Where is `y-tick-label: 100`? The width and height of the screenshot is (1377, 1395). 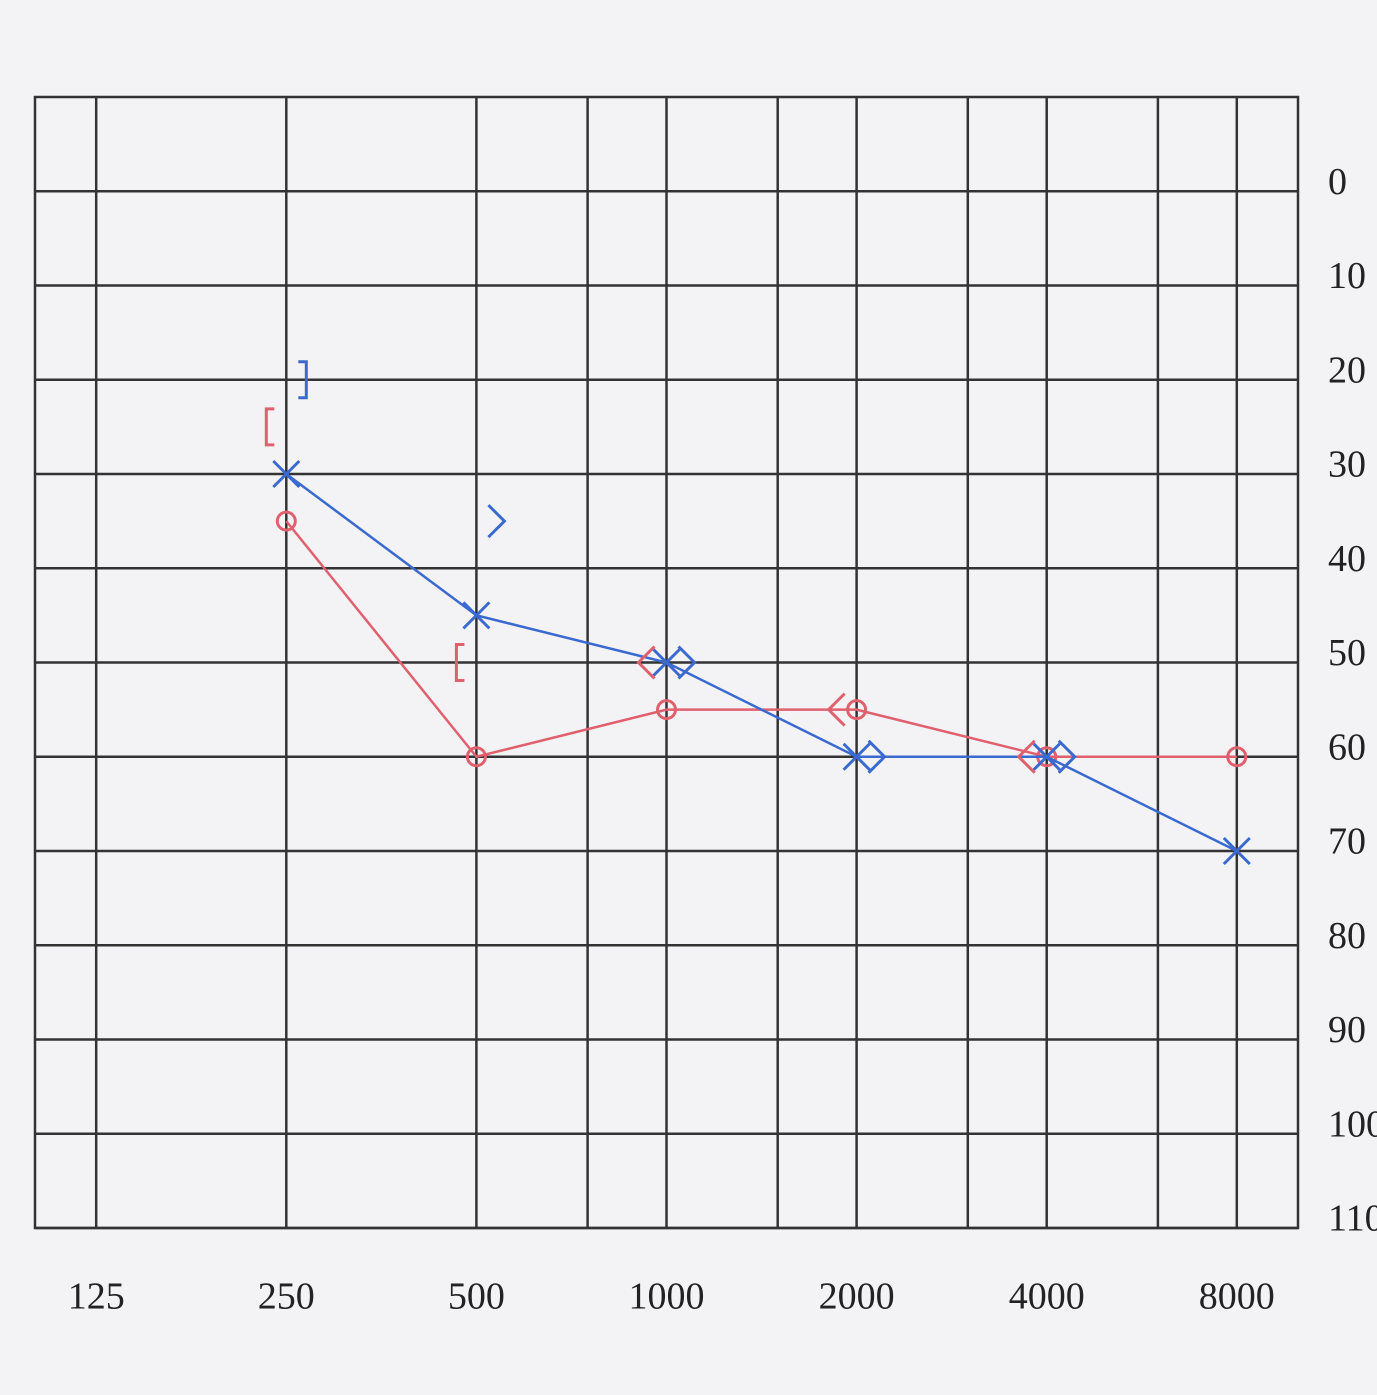 y-tick-label: 100 is located at coordinates (1352, 1124).